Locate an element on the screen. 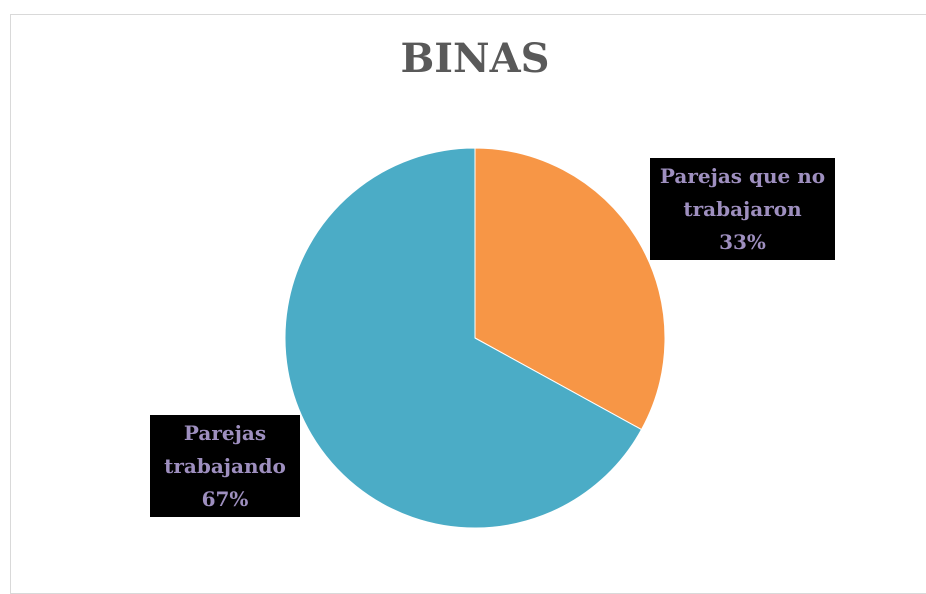 The height and width of the screenshot is (594, 926). chart-title: BINAS is located at coordinates (474, 58).